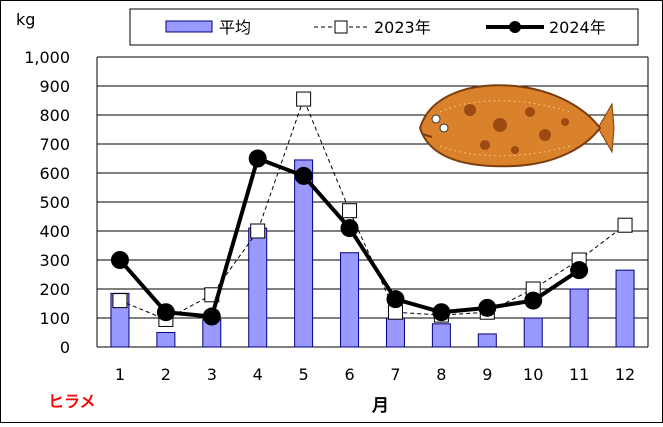 Image resolution: width=663 pixels, height=427 pixels. What do you see at coordinates (212, 374) in the screenshot?
I see `x-tick-label: 3` at bounding box center [212, 374].